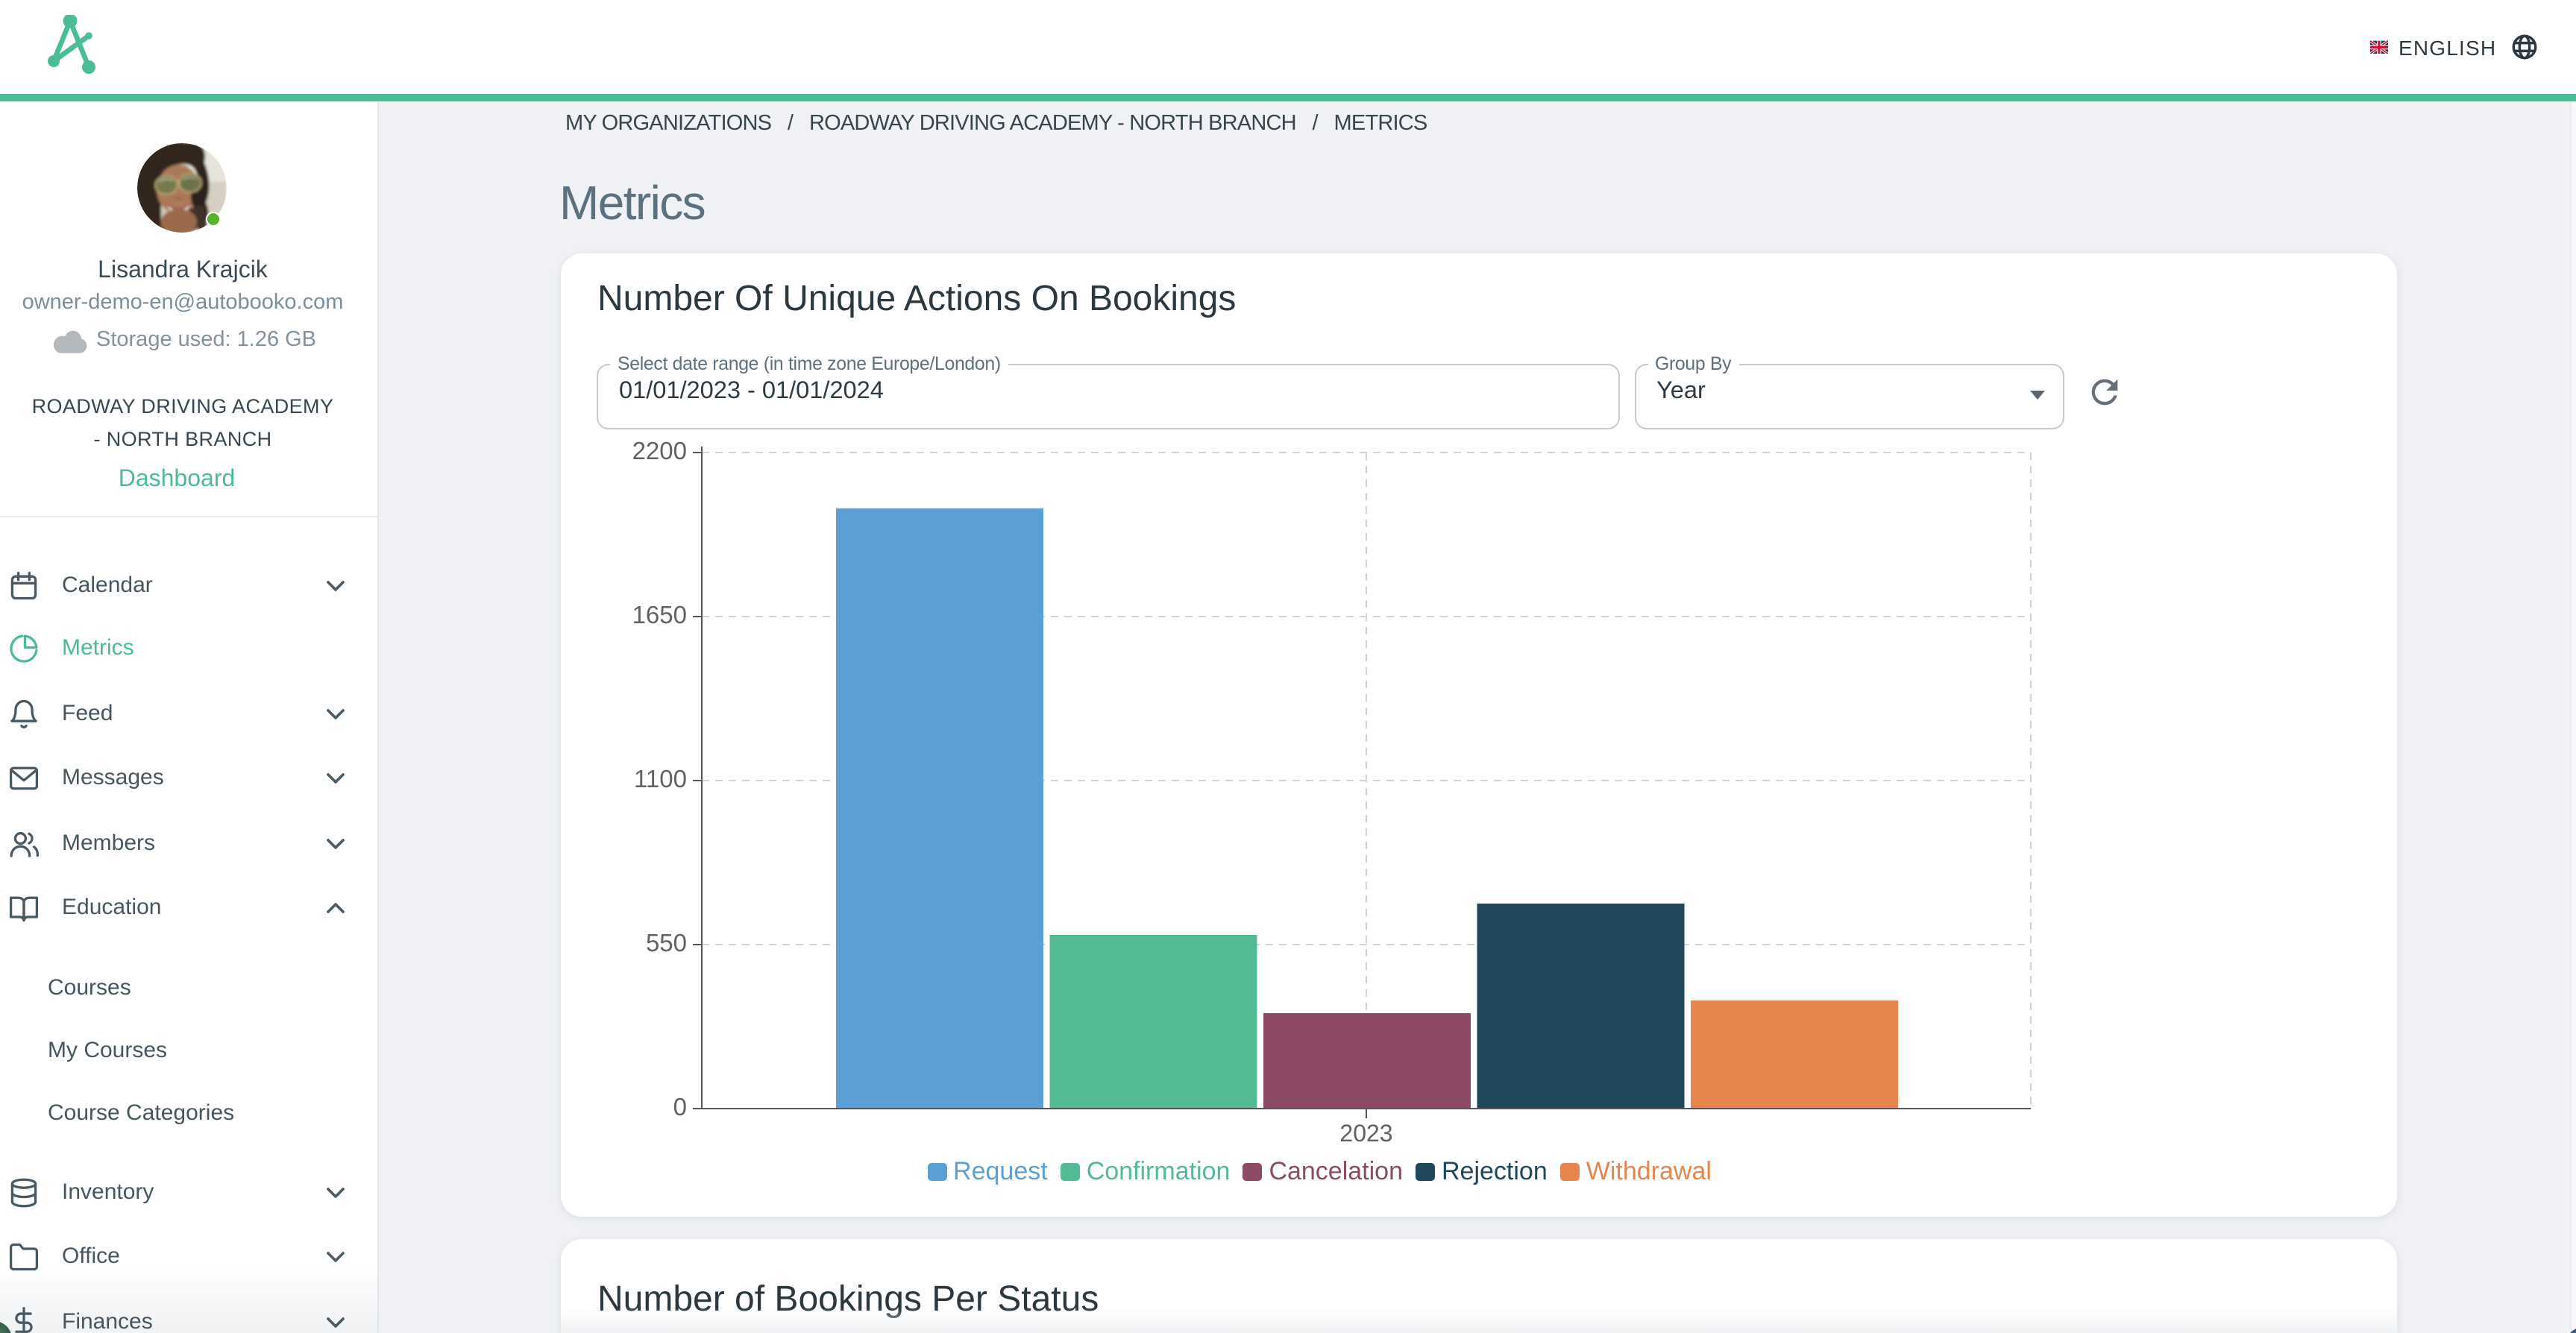 This screenshot has height=1333, width=2576. Describe the element at coordinates (680, 1107) in the screenshot. I see `svg-text: 0` at that location.